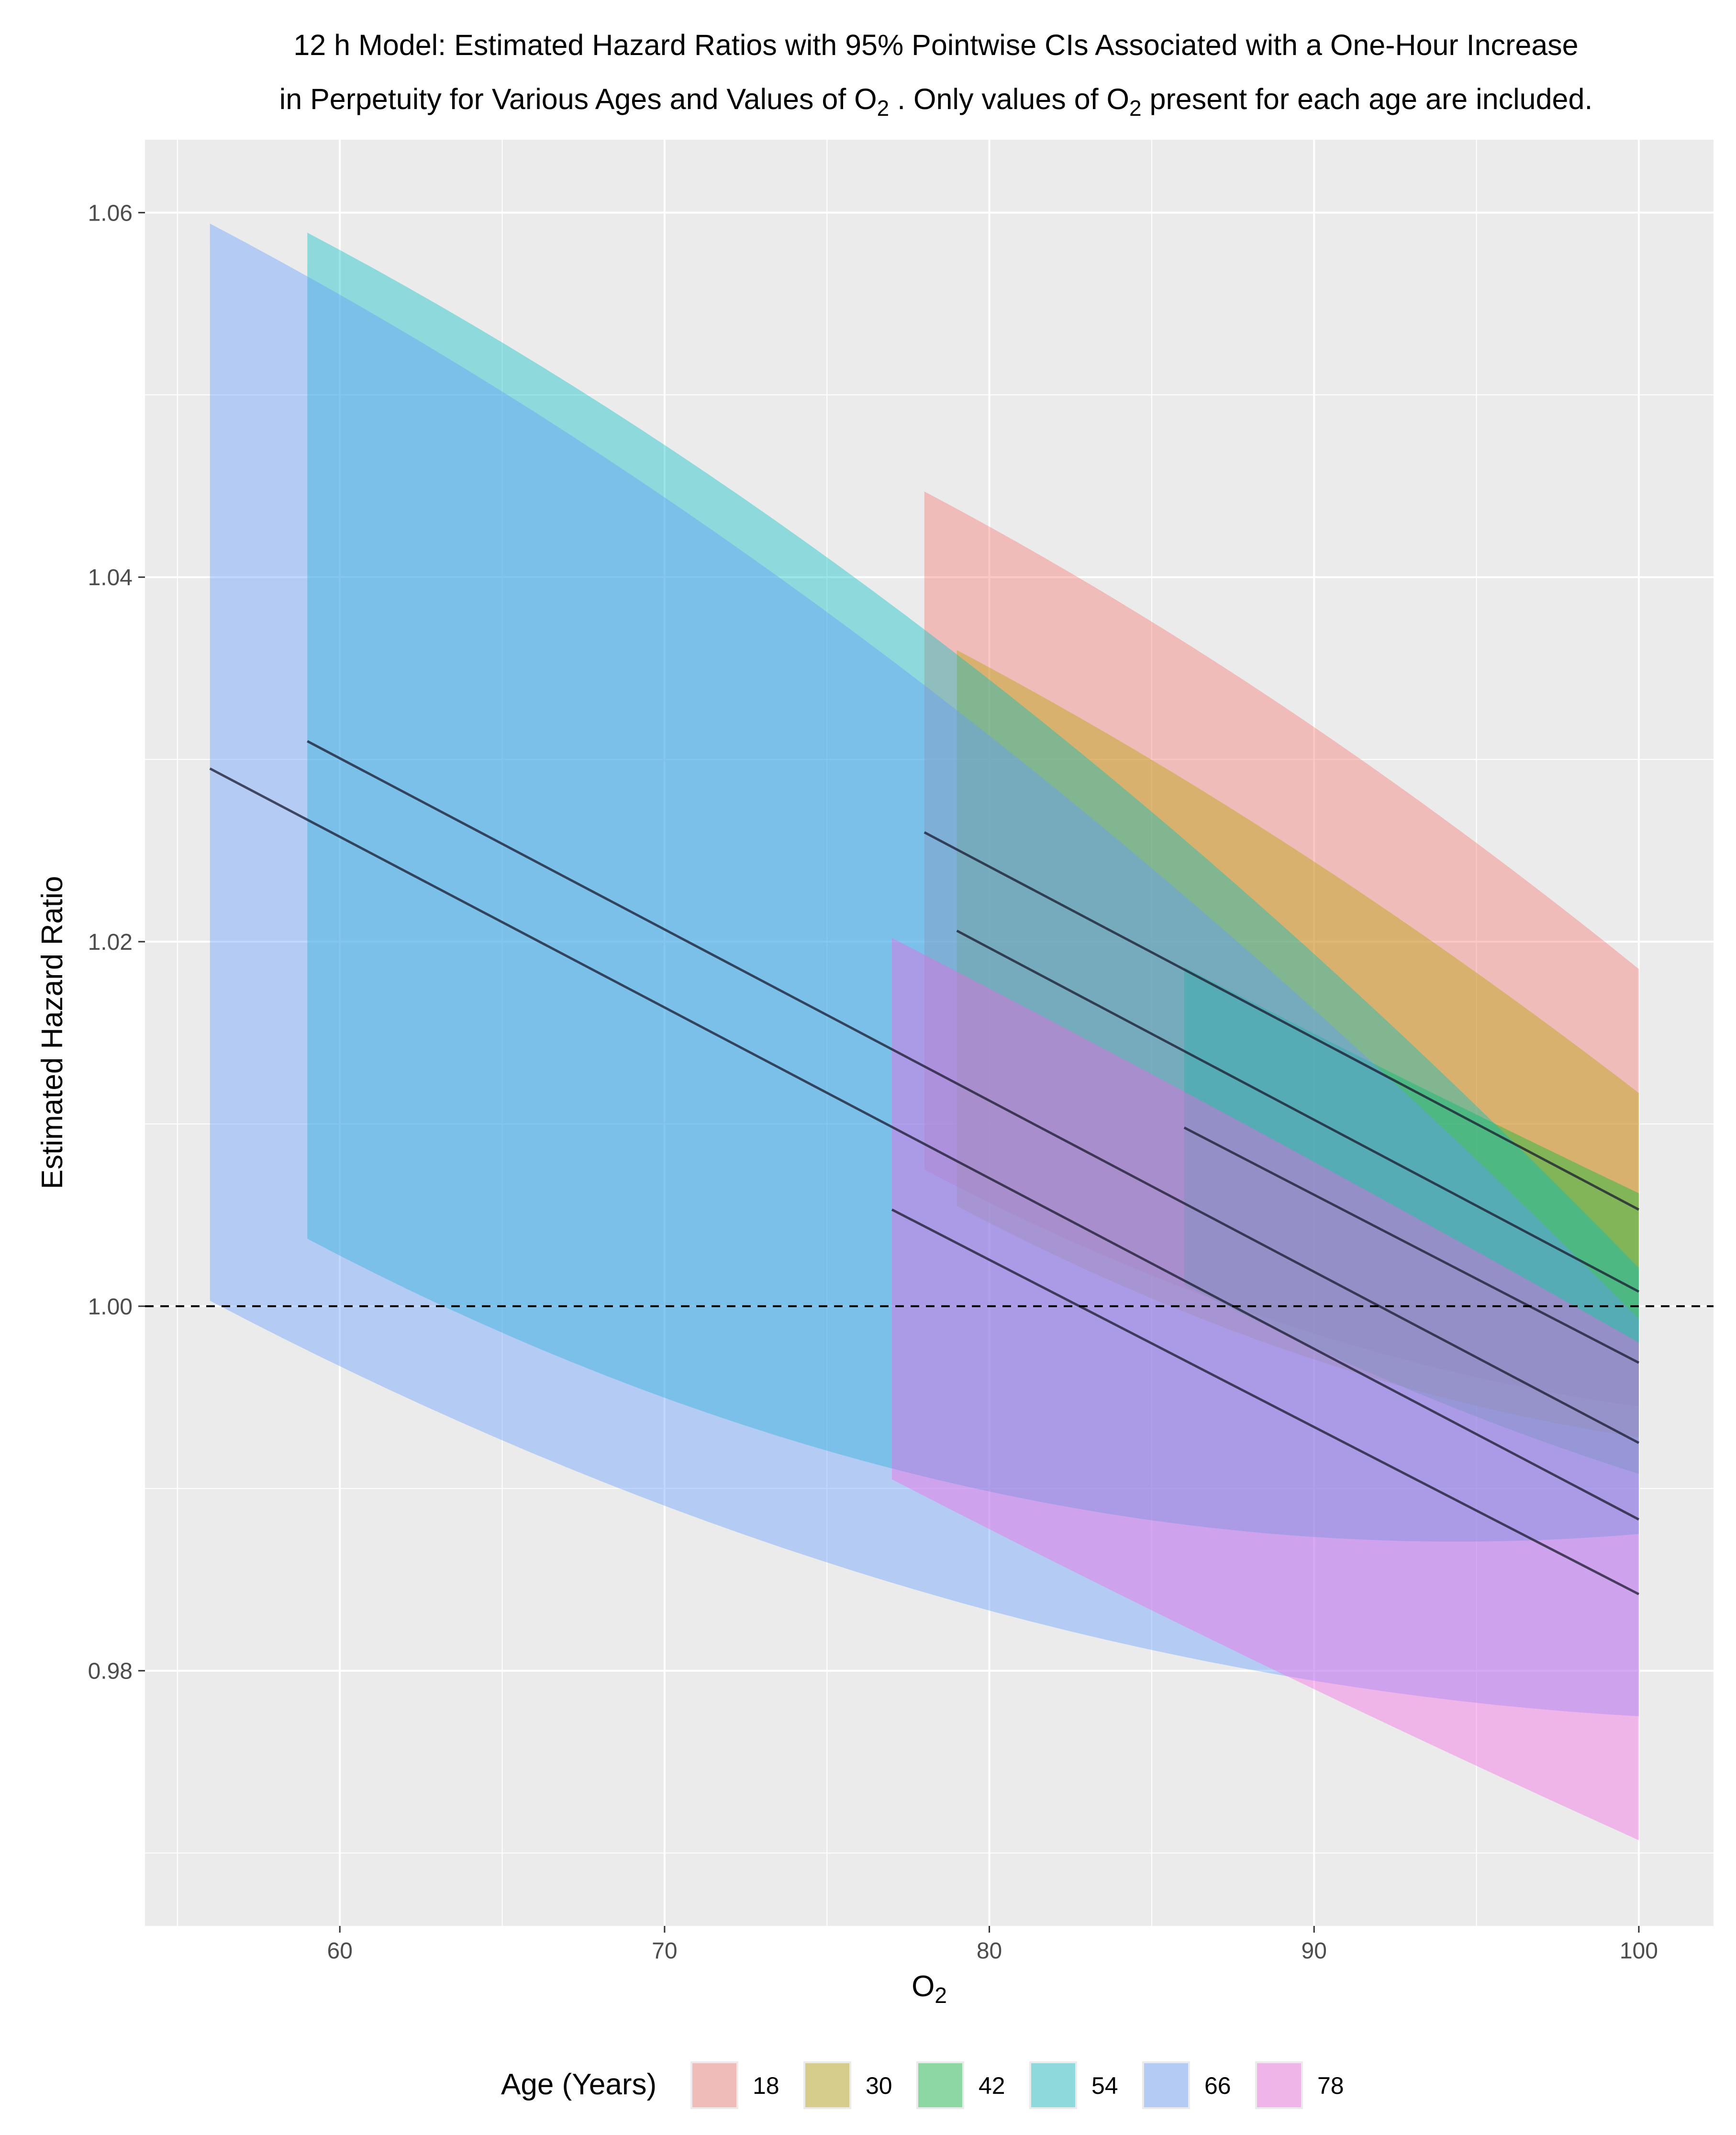 This screenshot has width=1736, height=2135. I want to click on x-tick-label: 100, so click(1639, 1951).